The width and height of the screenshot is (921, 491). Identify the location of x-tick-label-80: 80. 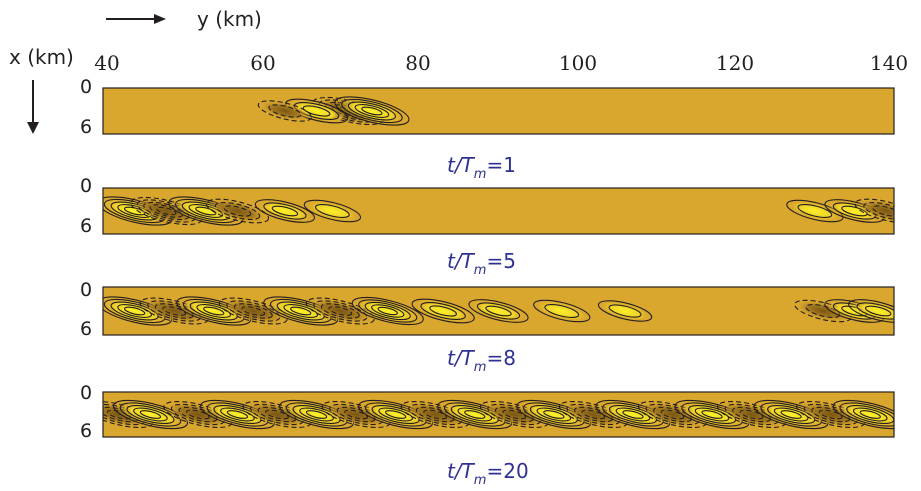
(417, 63).